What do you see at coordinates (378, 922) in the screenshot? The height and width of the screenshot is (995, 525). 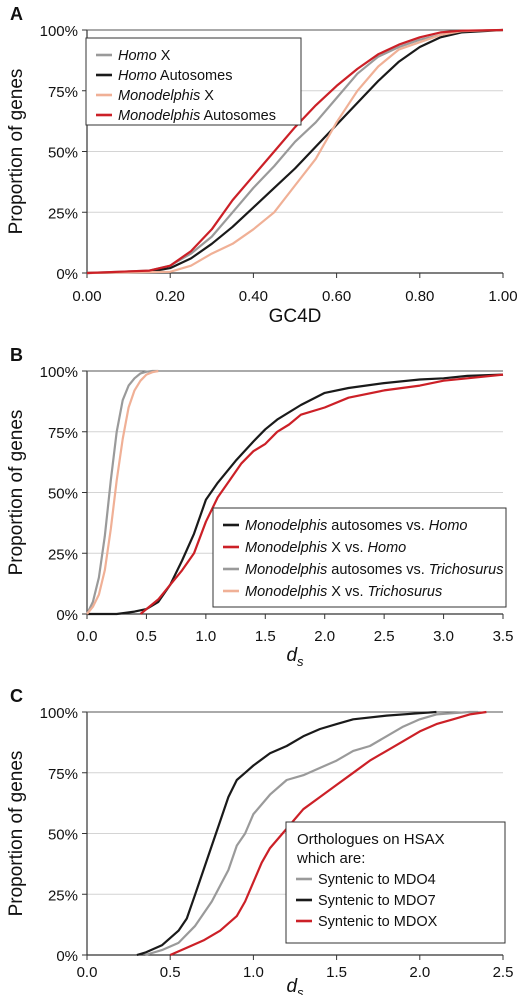 I see `legend-label: Syntenic to MDOX` at bounding box center [378, 922].